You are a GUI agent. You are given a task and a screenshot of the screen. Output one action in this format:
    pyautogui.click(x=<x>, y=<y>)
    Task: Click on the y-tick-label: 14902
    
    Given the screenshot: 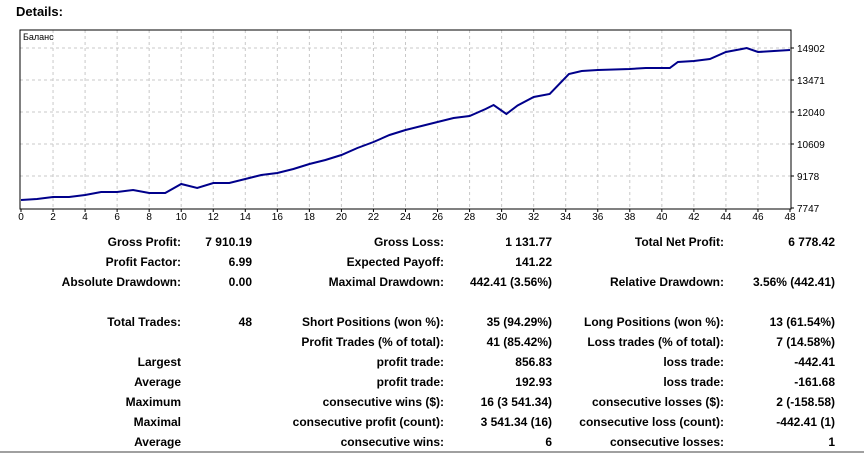 What is the action you would take?
    pyautogui.click(x=811, y=49)
    